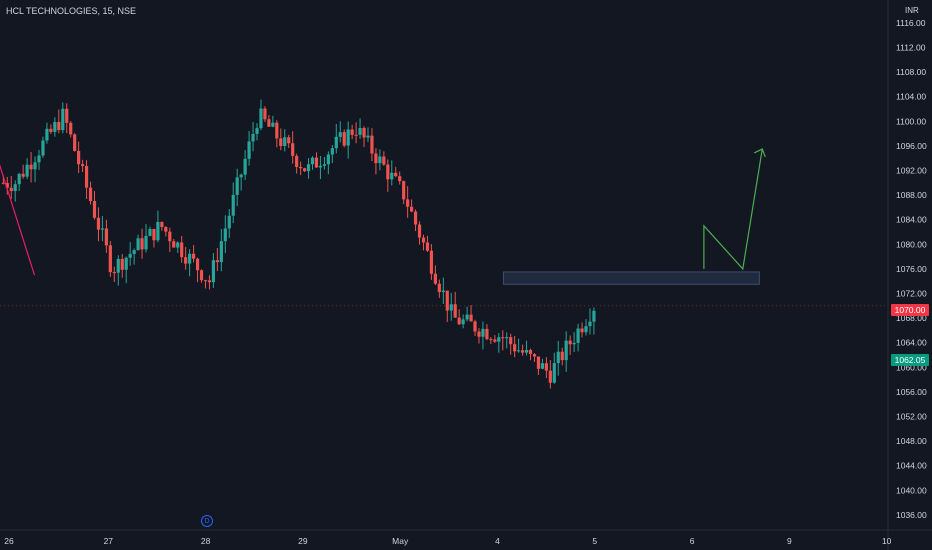  Describe the element at coordinates (206, 541) in the screenshot. I see `x-tick-label: 28` at that location.